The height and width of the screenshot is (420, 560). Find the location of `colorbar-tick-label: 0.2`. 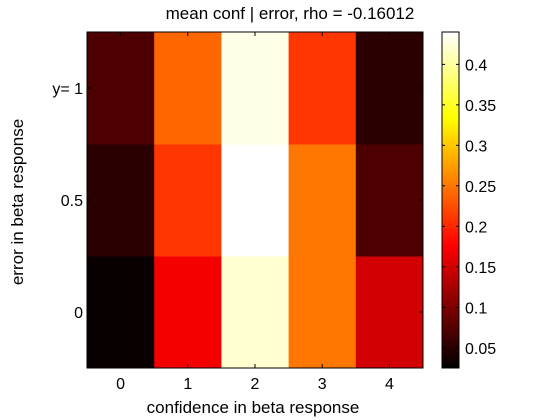

colorbar-tick-label: 0.2 is located at coordinates (476, 227).